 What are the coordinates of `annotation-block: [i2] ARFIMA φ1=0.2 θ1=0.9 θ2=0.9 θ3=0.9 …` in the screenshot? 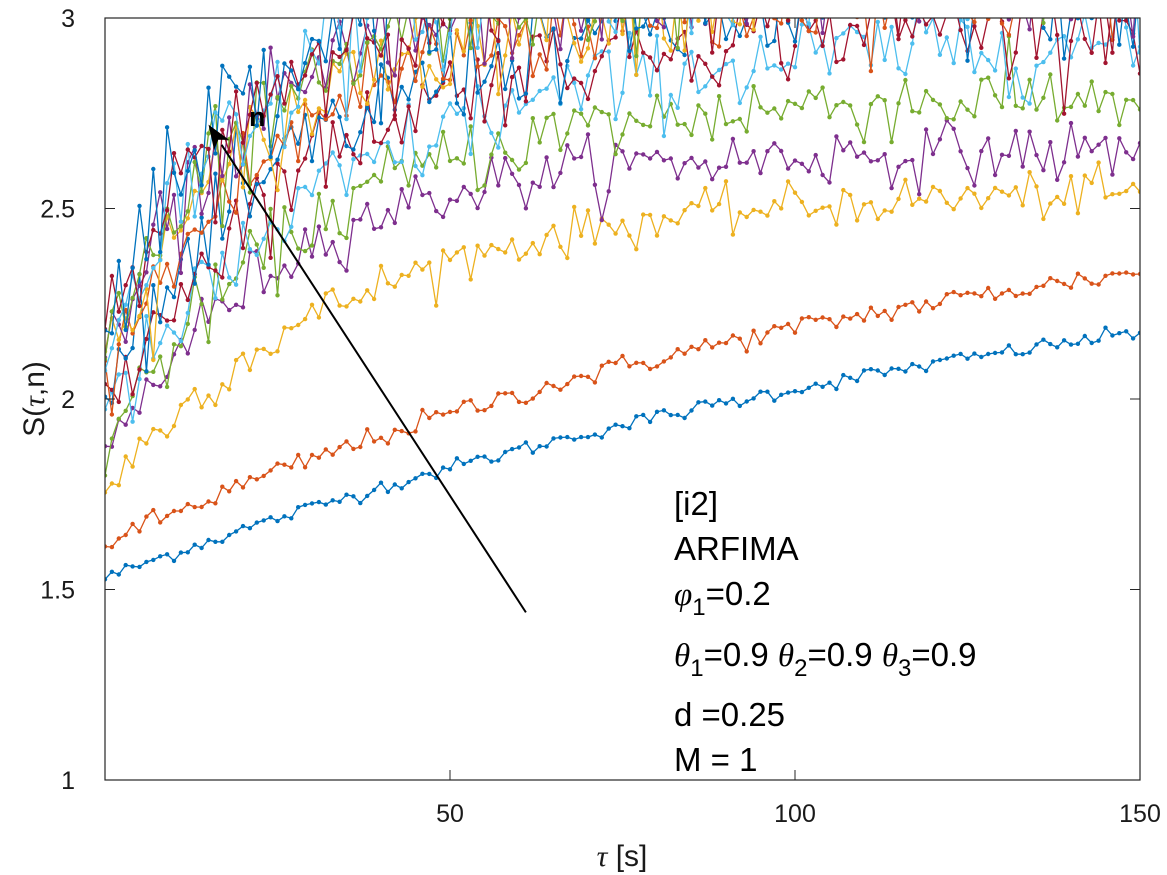 It's located at (825, 631).